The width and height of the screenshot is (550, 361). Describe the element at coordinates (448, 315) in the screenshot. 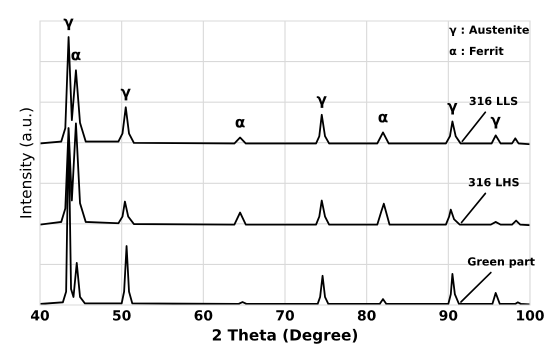

I see `x-tick-label: 90` at that location.